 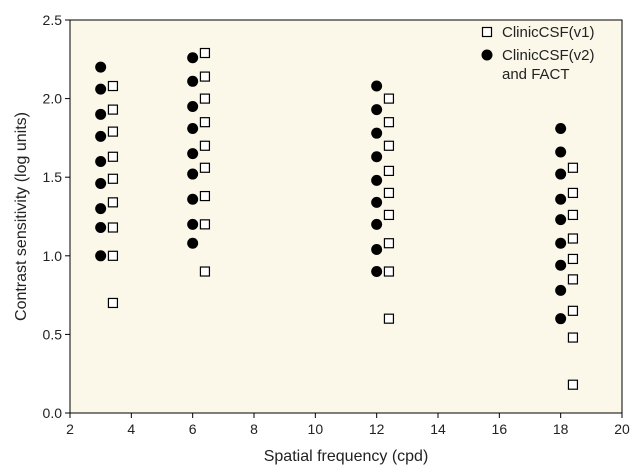 What do you see at coordinates (538, 65) in the screenshot?
I see `legend-item: ClinicCSF(v2) and FACT` at bounding box center [538, 65].